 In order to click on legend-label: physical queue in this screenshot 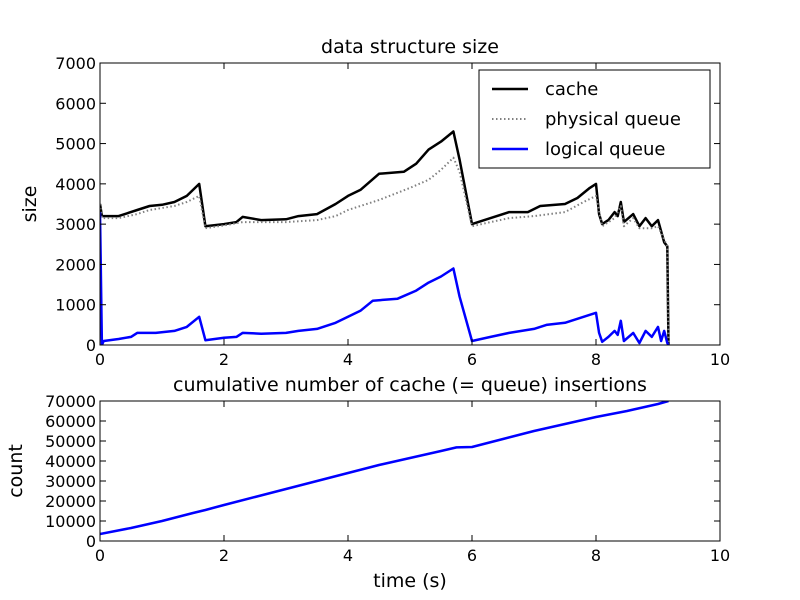, I will do `click(613, 119)`.